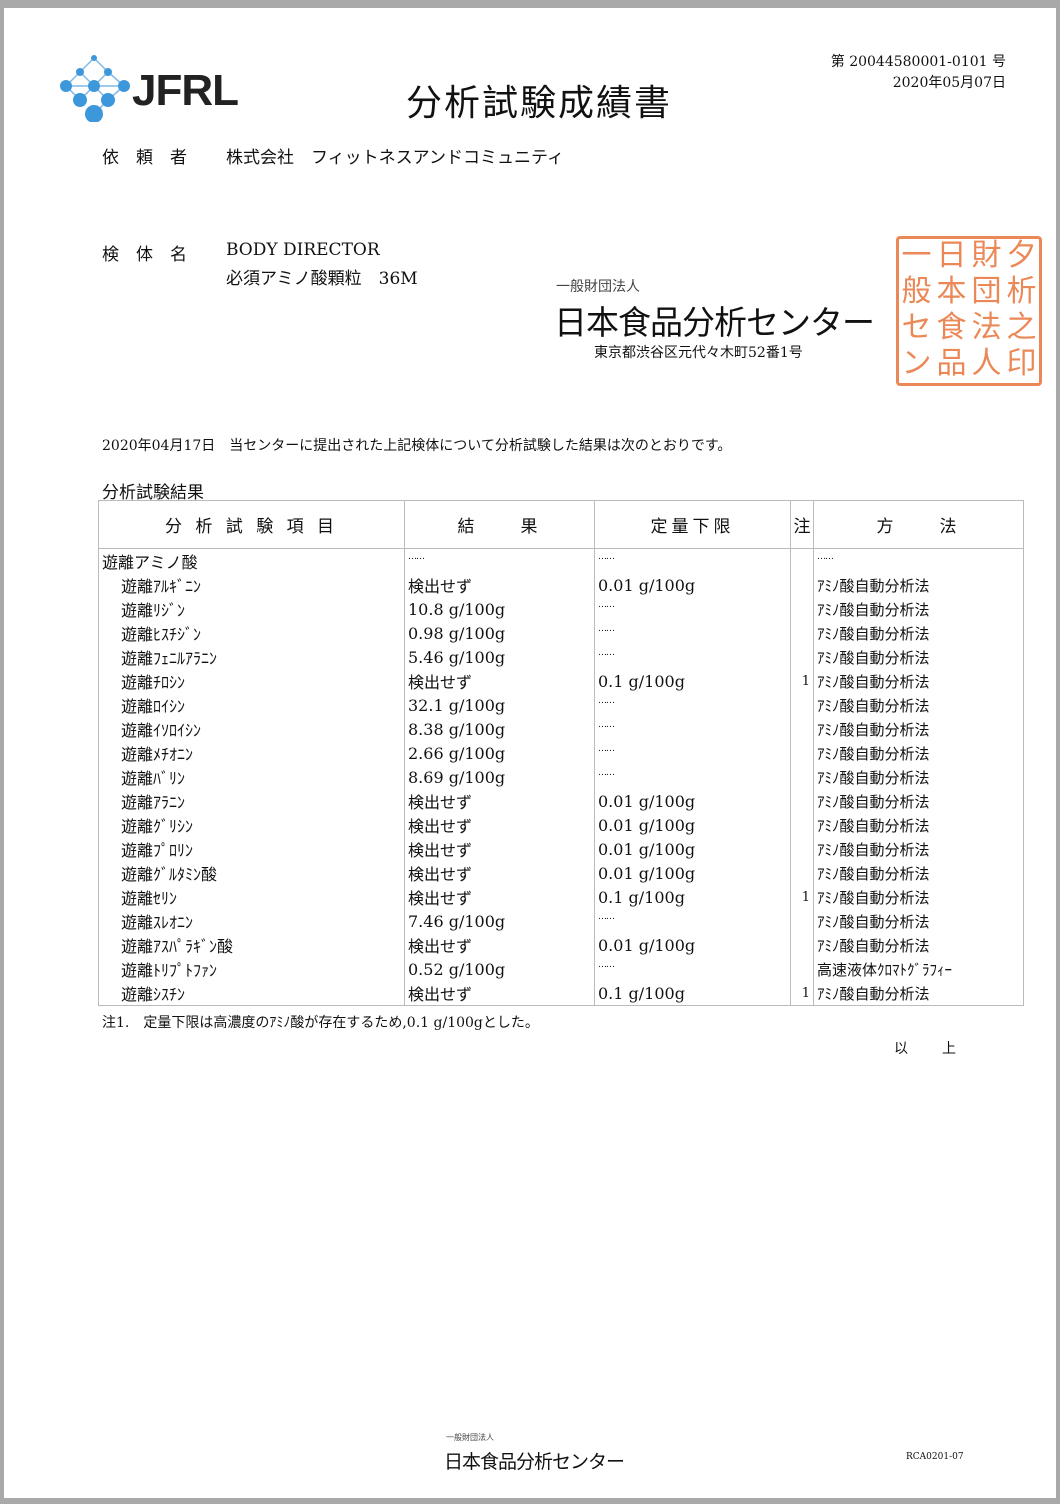  Describe the element at coordinates (303, 250) in the screenshot. I see `sample-name-line1: BODY DIRECTOR` at that location.